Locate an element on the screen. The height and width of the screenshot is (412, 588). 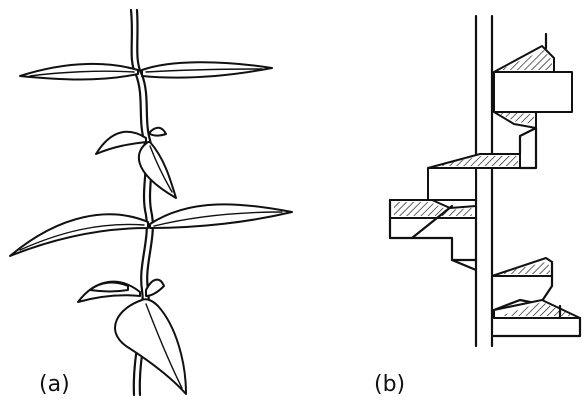
leaf-bottom-large is located at coordinates (150, 346).